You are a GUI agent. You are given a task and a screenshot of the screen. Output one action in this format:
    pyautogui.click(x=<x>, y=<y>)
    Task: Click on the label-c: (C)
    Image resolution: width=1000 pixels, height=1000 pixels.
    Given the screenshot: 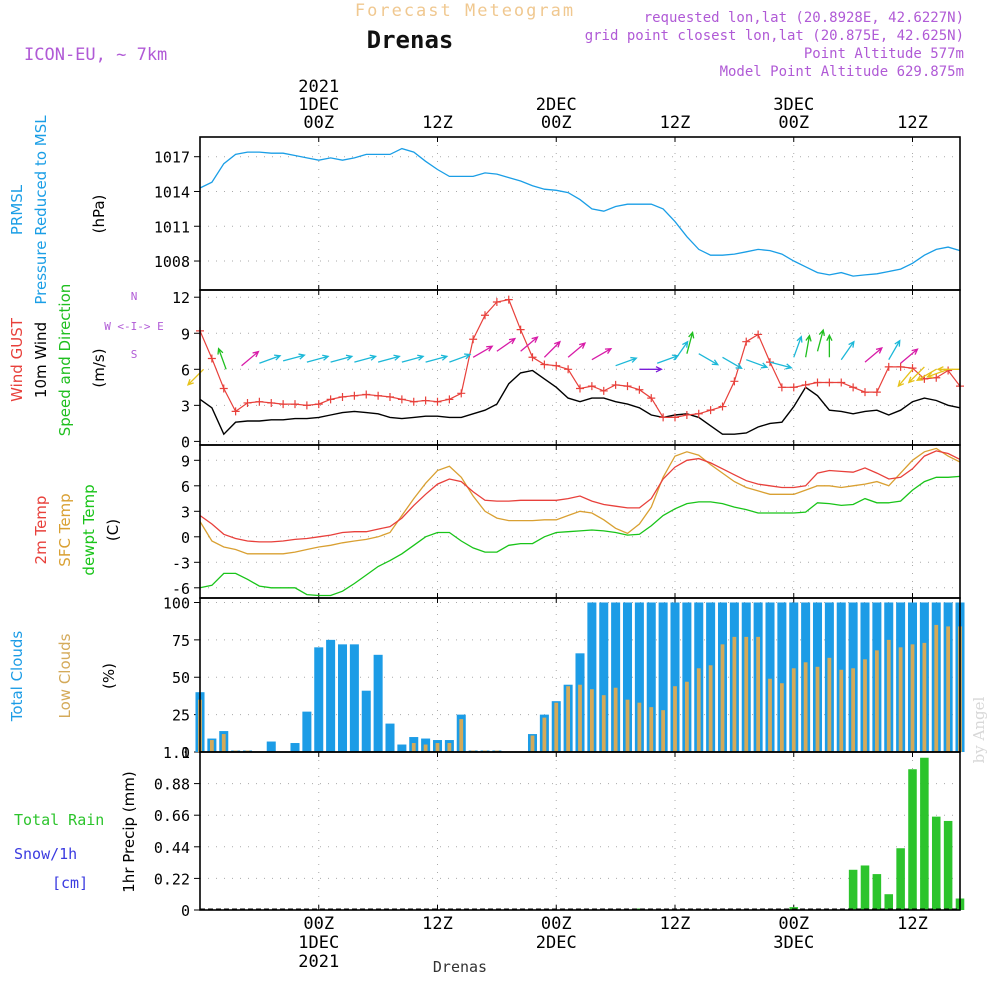 What is the action you would take?
    pyautogui.click(x=113, y=530)
    